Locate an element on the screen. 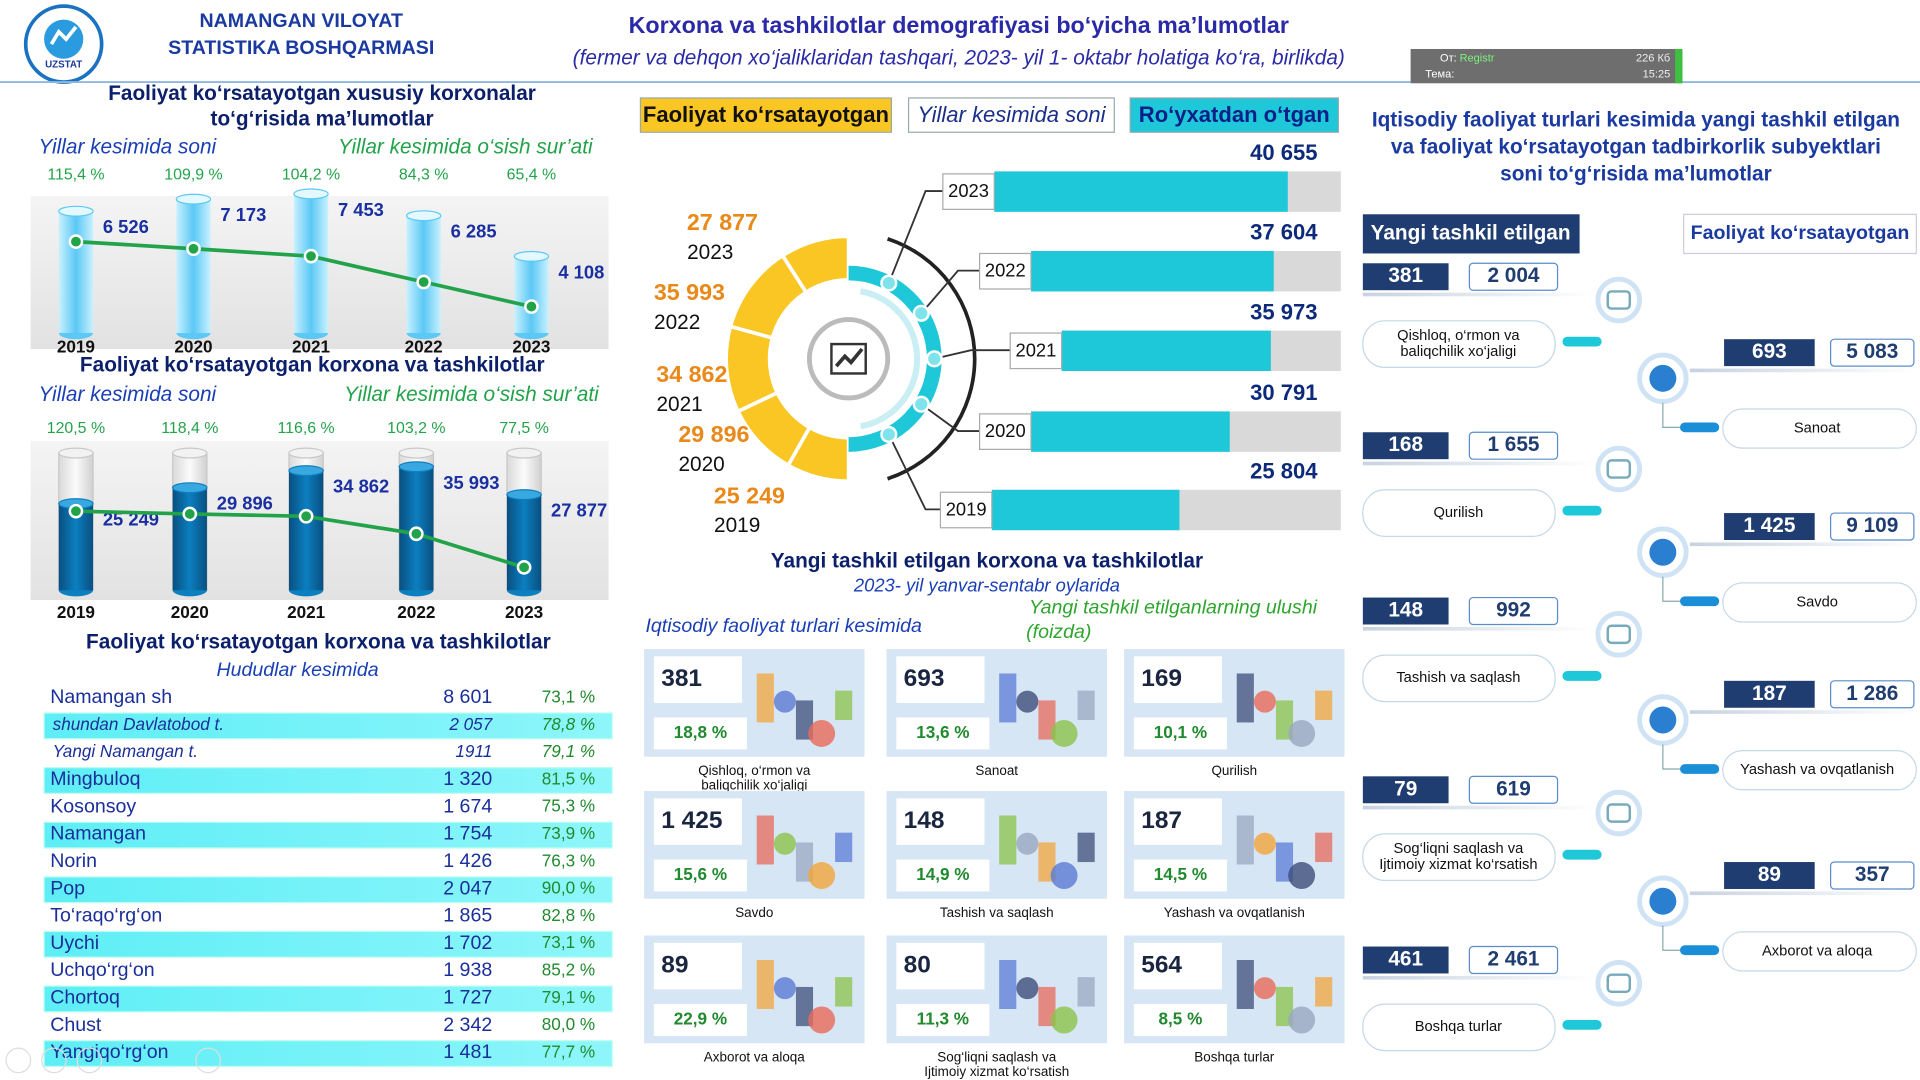 This screenshot has height=1080, width=1920. new-count: 461 is located at coordinates (1405, 959).